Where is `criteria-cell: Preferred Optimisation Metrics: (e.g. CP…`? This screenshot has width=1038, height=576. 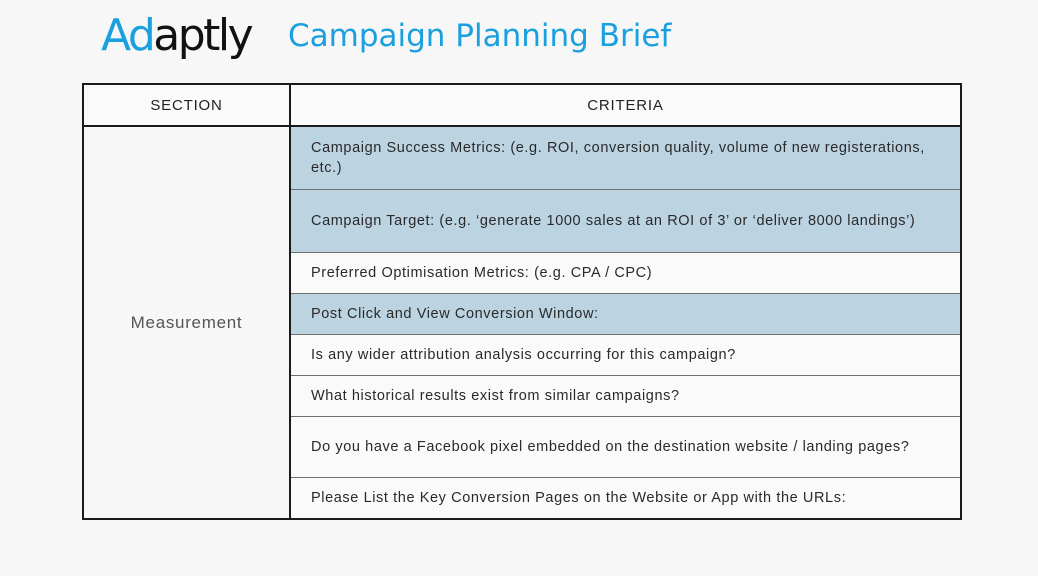 criteria-cell: Preferred Optimisation Metrics: (e.g. CP… is located at coordinates (625, 273).